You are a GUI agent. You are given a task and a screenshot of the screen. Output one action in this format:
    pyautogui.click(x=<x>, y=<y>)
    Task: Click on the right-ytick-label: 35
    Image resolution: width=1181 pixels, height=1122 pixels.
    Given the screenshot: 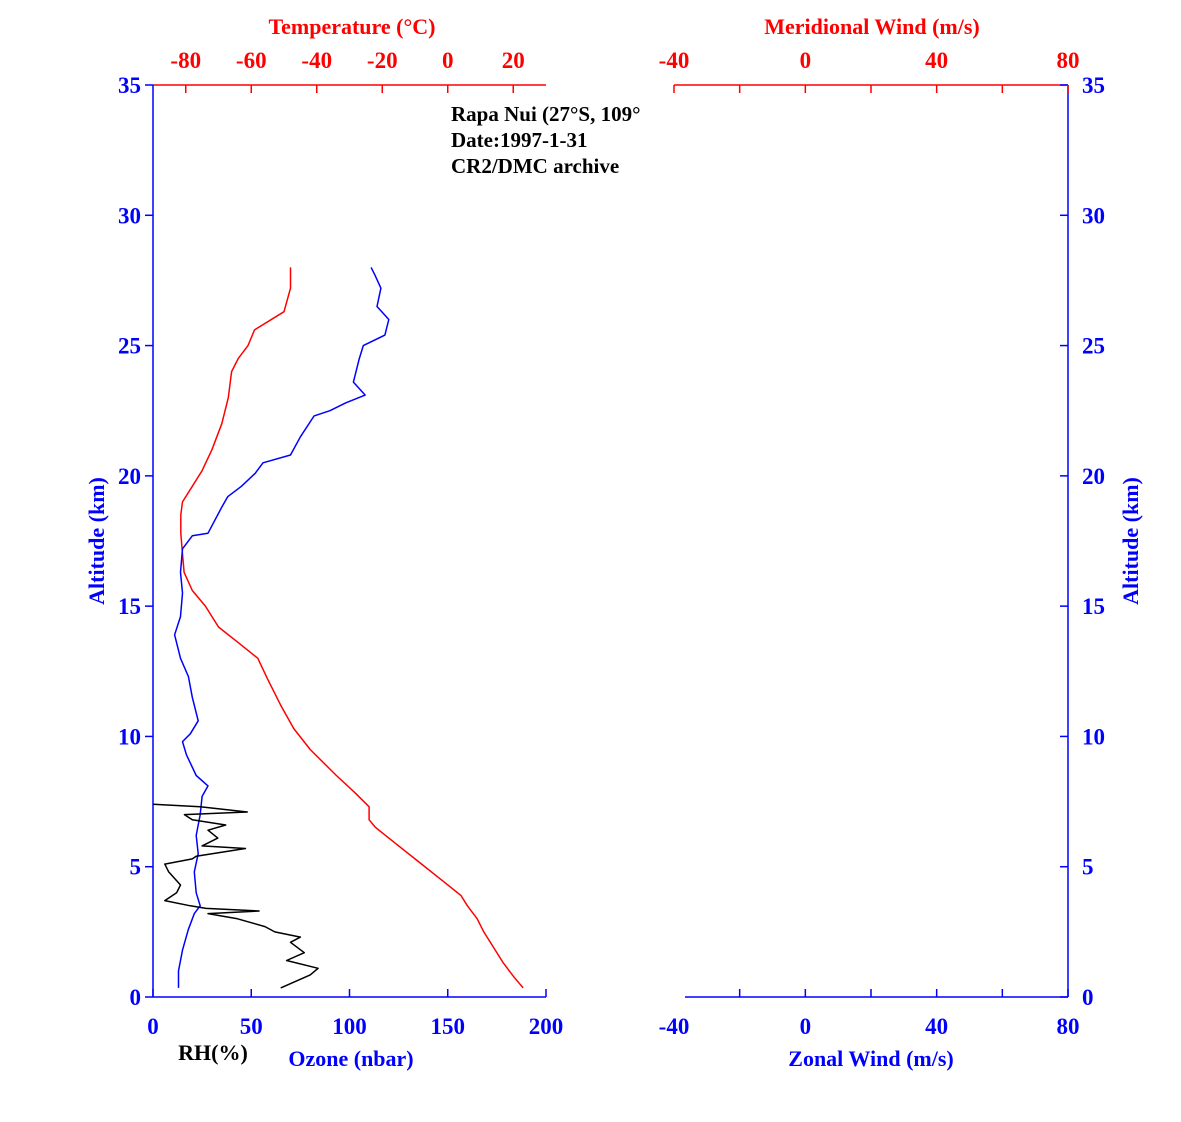 What is the action you would take?
    pyautogui.click(x=1093, y=85)
    